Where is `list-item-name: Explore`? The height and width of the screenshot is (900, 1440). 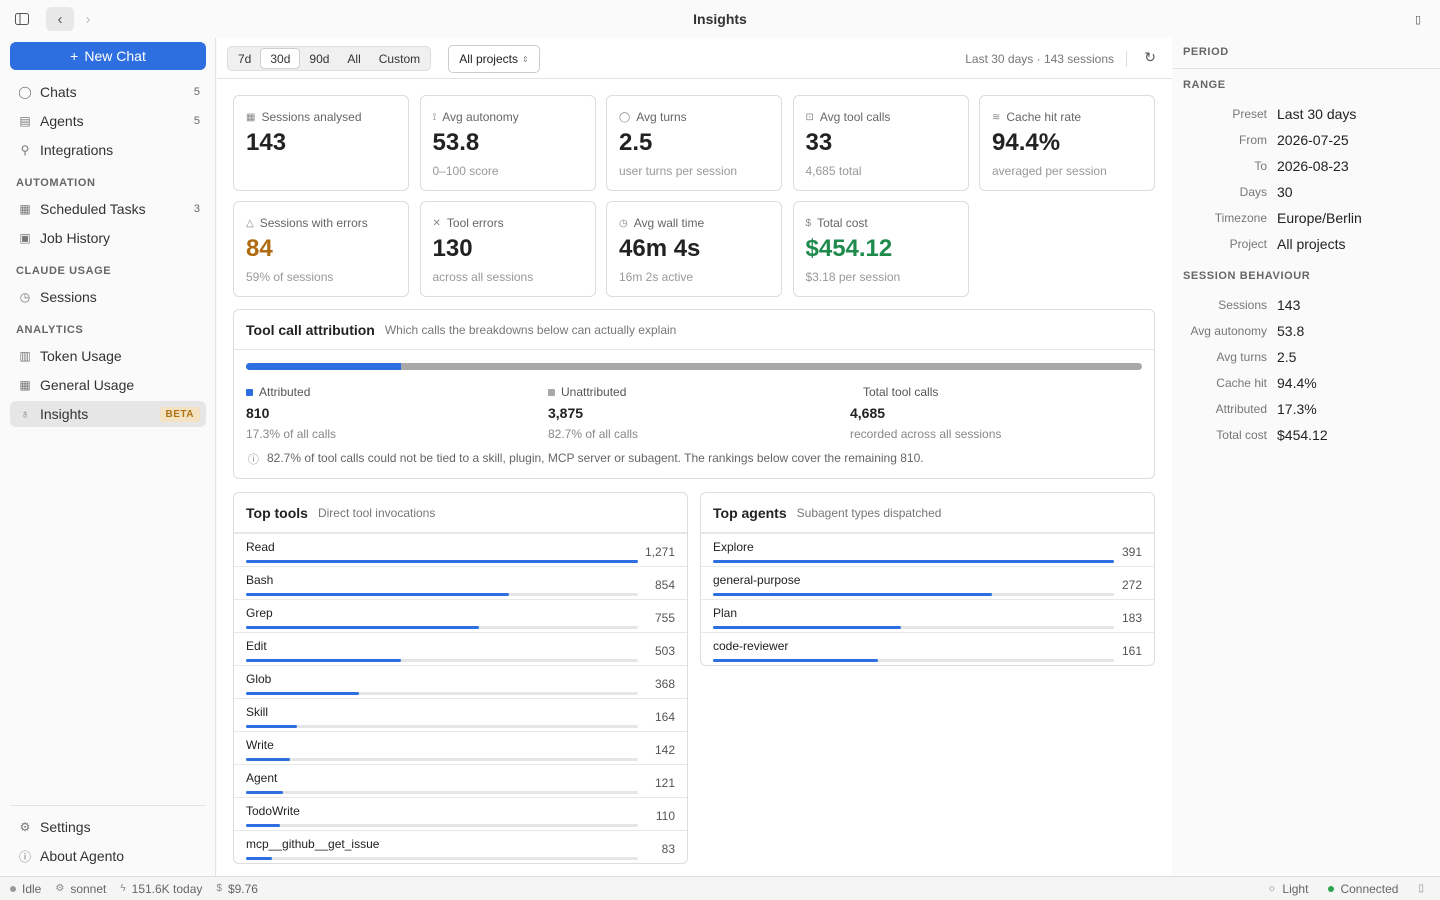 list-item-name: Explore is located at coordinates (733, 547).